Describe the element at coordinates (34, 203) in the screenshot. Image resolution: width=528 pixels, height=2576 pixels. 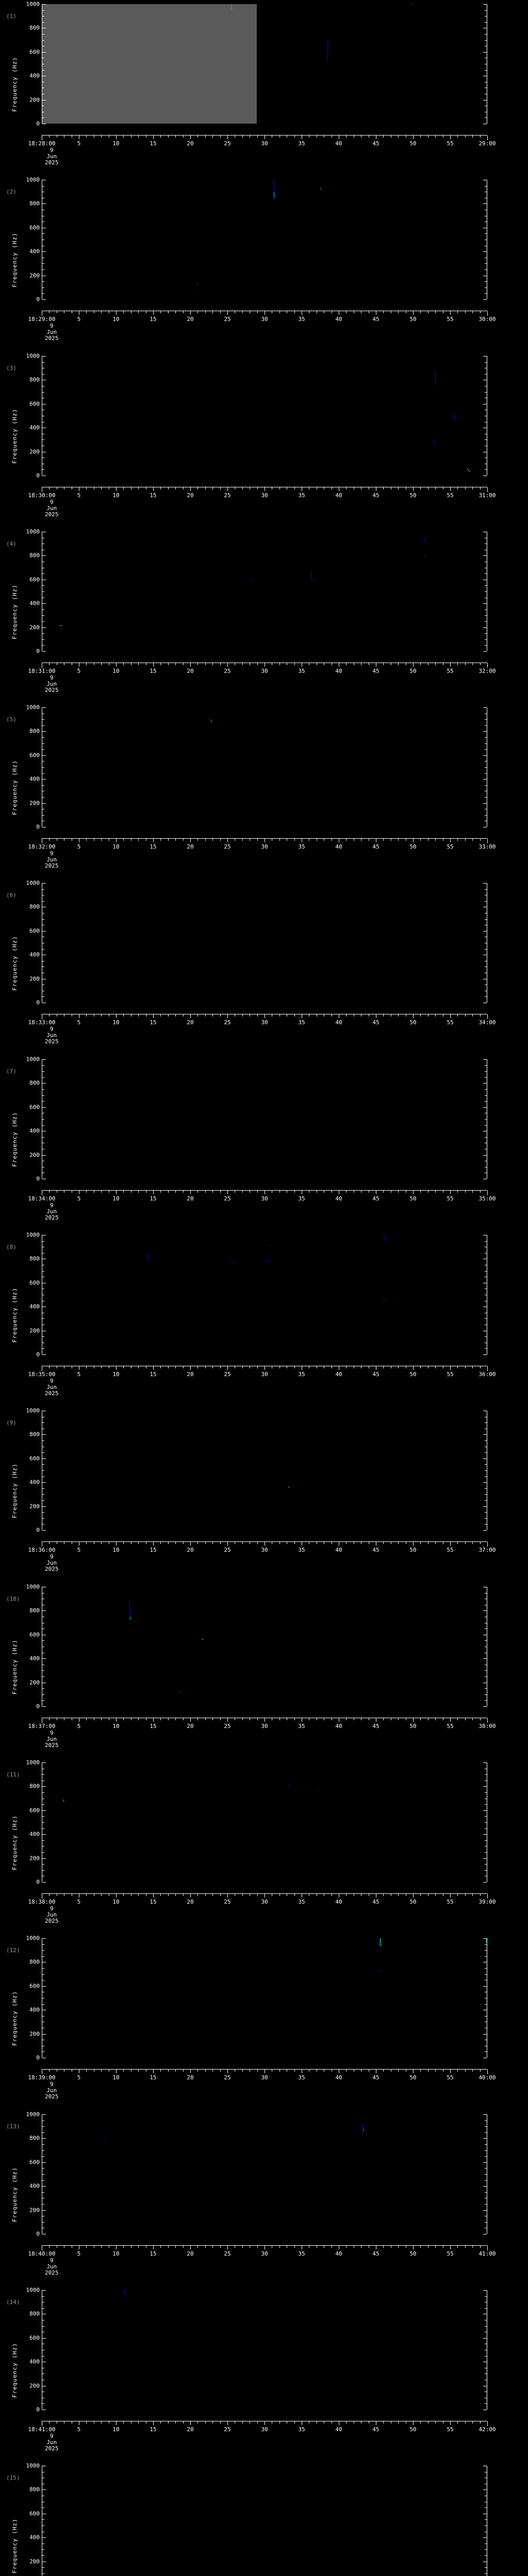
I see `y-tick-label: 800` at that location.